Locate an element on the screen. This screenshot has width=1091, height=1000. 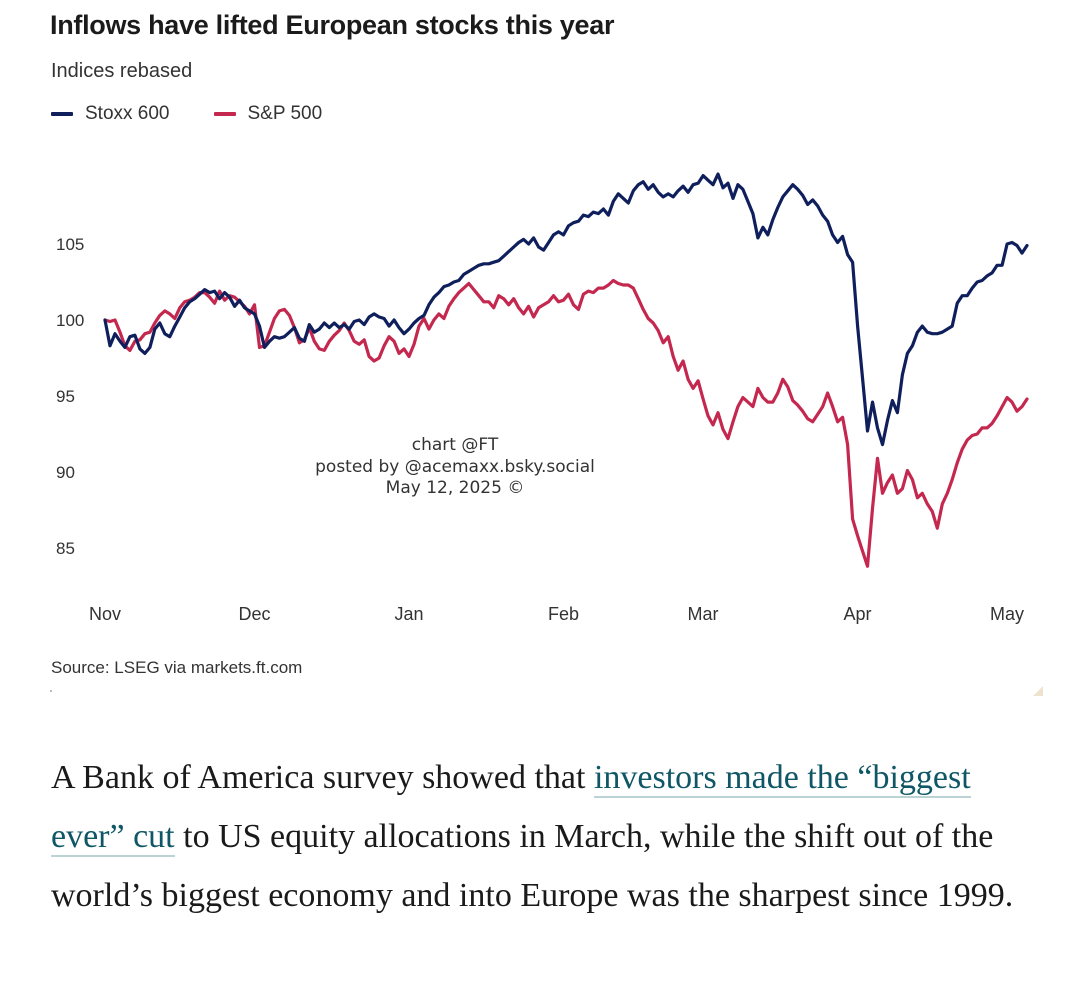
x-tick-label: May is located at coordinates (1007, 614).